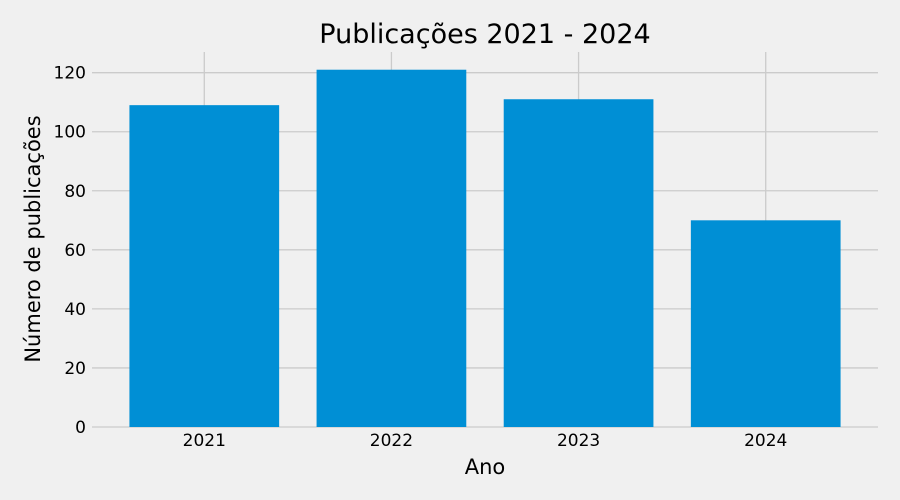  I want to click on y-tick-label: 120, so click(70, 74).